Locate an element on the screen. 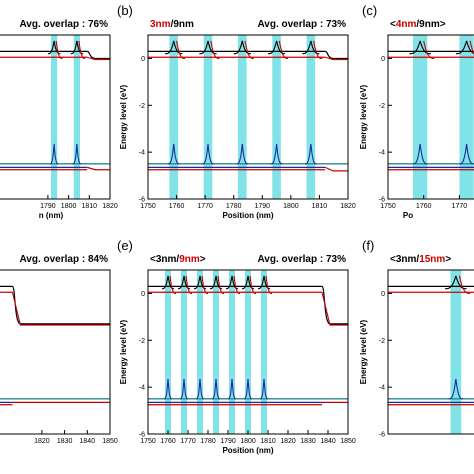 The image size is (474, 474). x-tick-label: 1770 is located at coordinates (188, 441).